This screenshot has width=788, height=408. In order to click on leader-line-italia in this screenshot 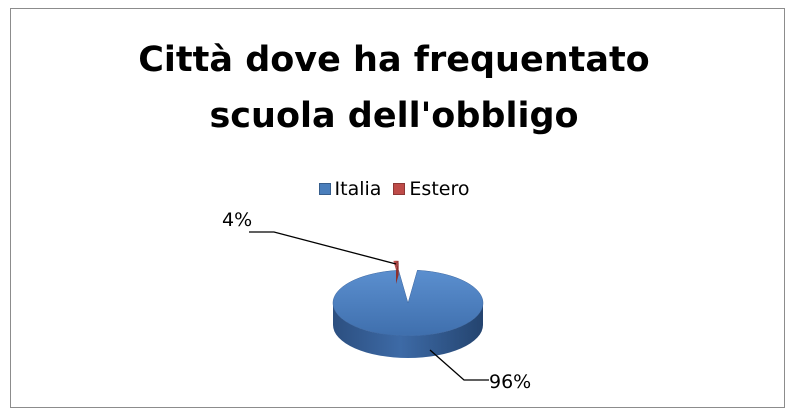, I will do `click(459, 365)`.